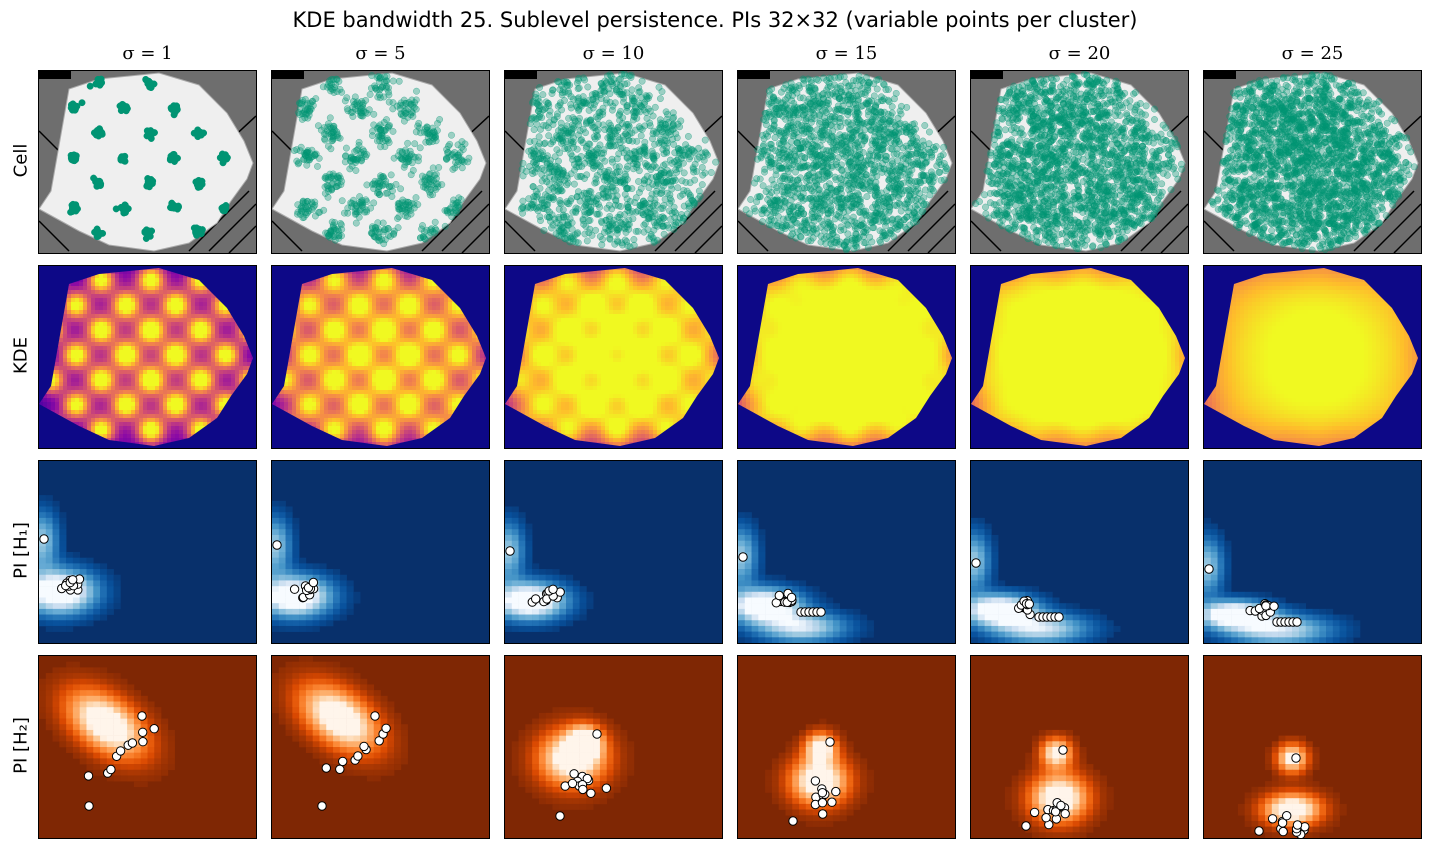 The width and height of the screenshot is (1430, 848). Describe the element at coordinates (147, 53) in the screenshot. I see `column-title: σ = 1` at that location.